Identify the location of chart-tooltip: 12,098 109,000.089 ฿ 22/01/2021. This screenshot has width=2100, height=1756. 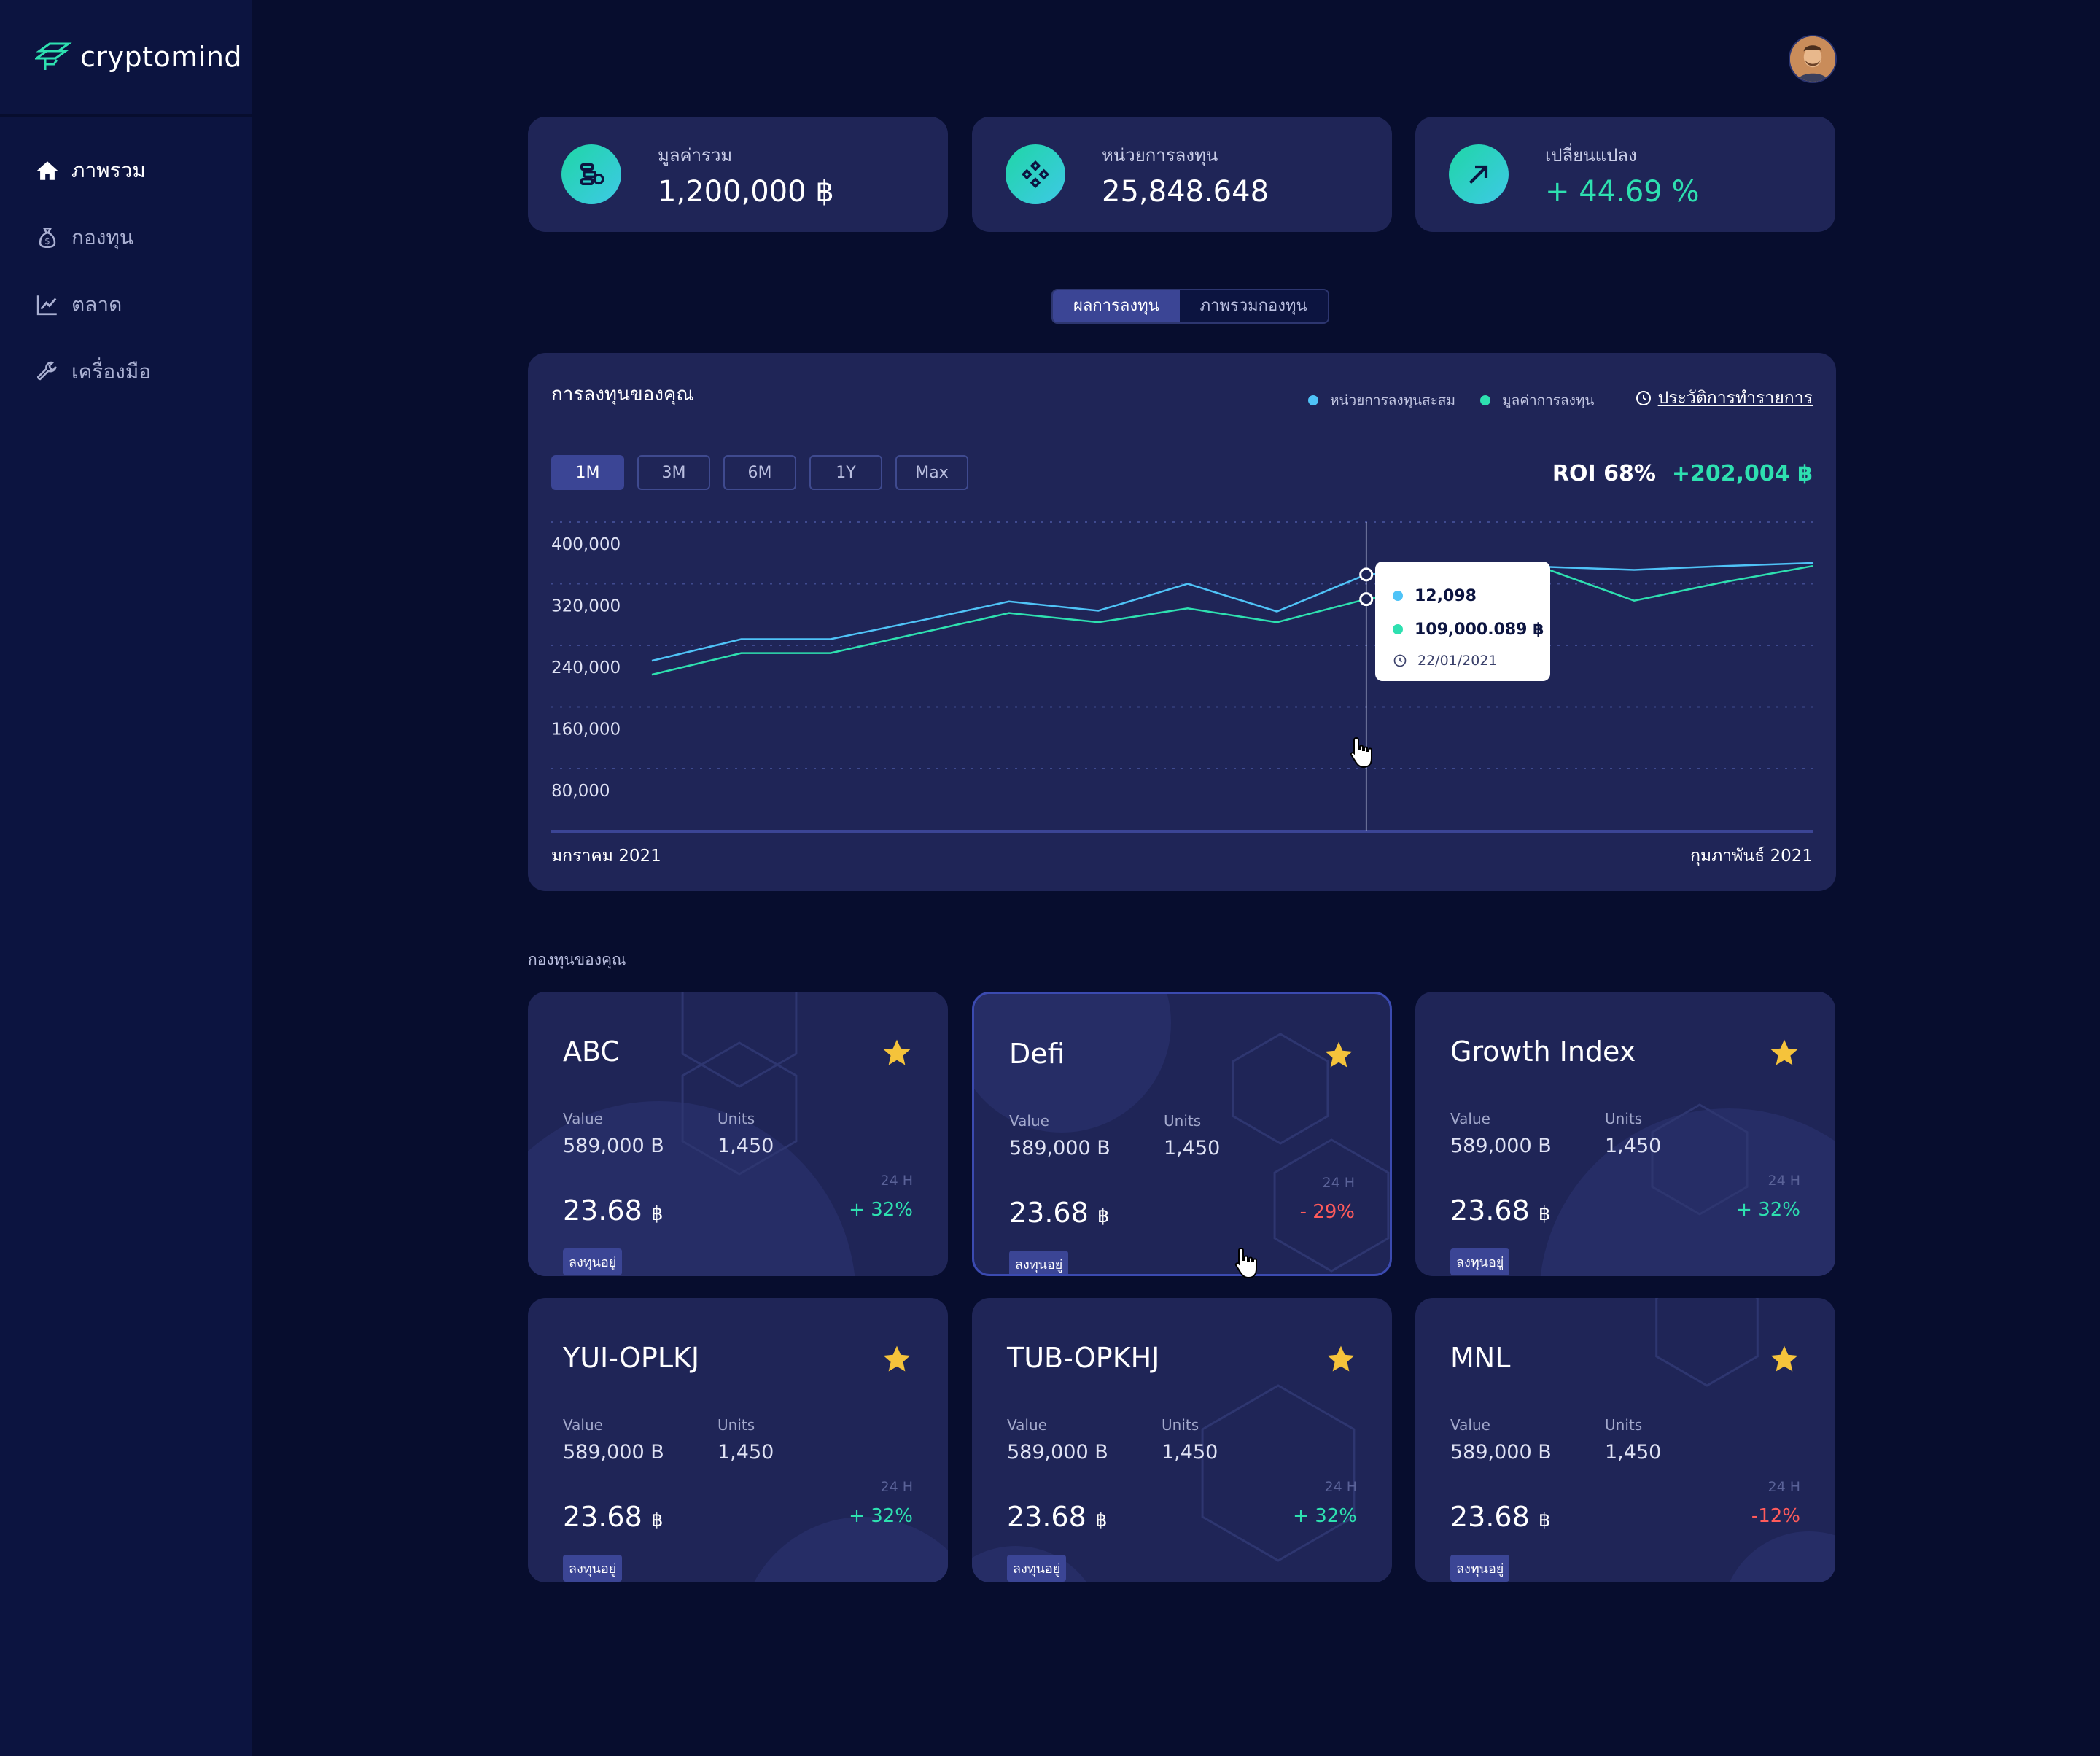
(1462, 621).